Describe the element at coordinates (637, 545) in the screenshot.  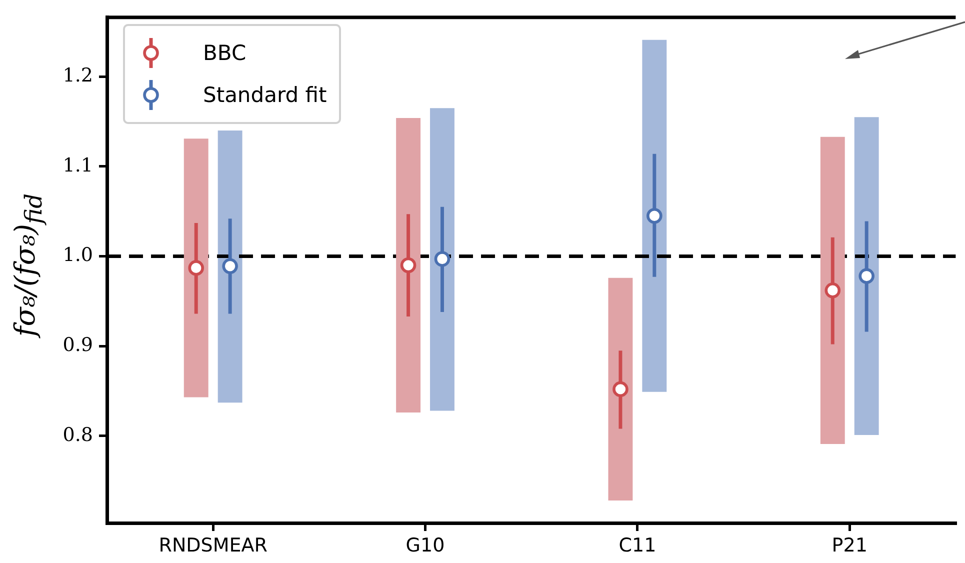
I see `x-tick-label: C11` at that location.